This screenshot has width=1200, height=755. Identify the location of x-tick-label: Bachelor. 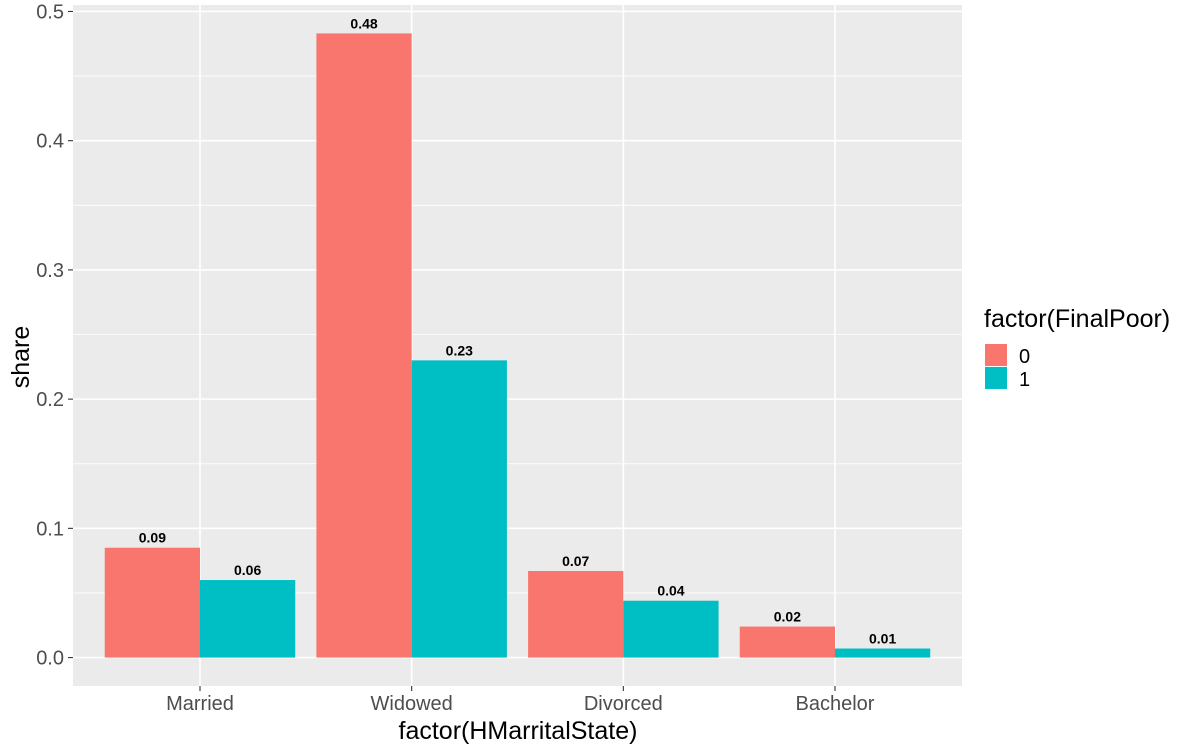
(835, 704).